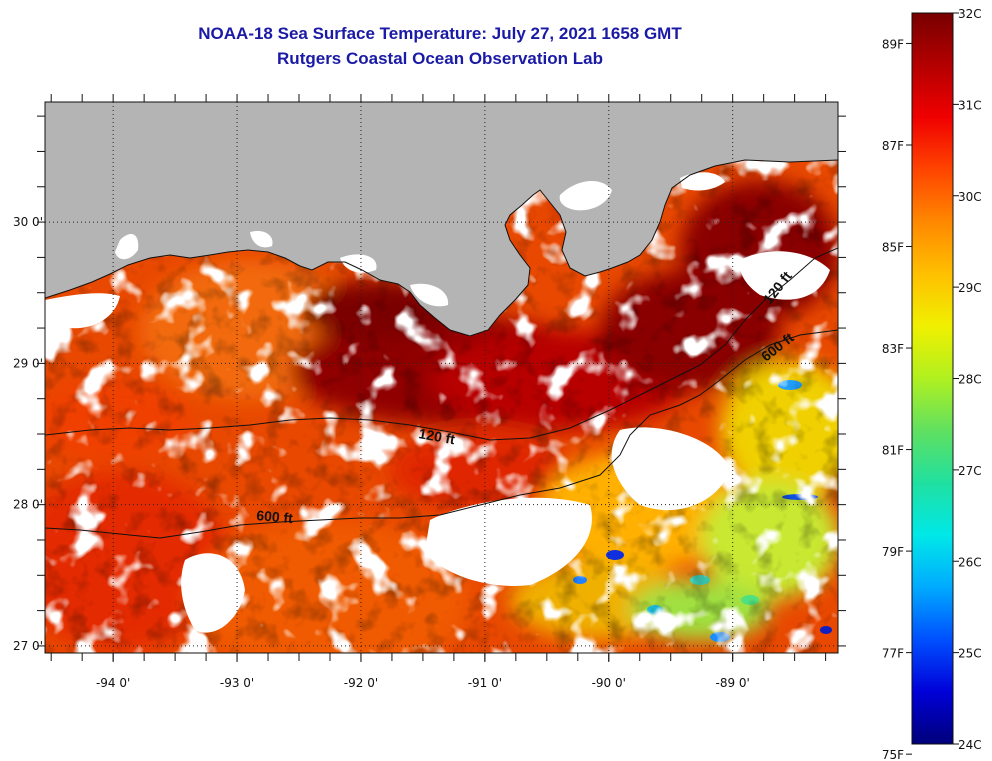 Image resolution: width=992 pixels, height=761 pixels. Describe the element at coordinates (893, 146) in the screenshot. I see `colorbar-fahrenheit-label: 87F` at that location.